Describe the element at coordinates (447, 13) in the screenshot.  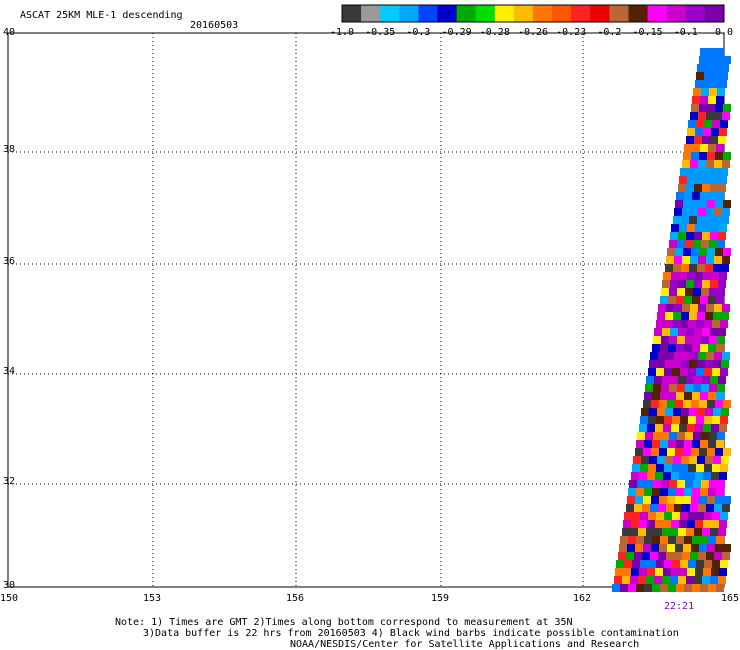
I see `colorbar-swatch` at that location.